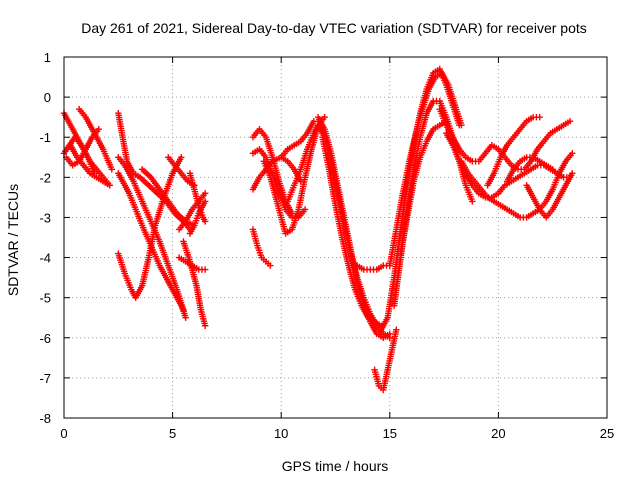 This screenshot has width=640, height=480. What do you see at coordinates (45, 338) in the screenshot?
I see `y-tick-label: -6` at bounding box center [45, 338].